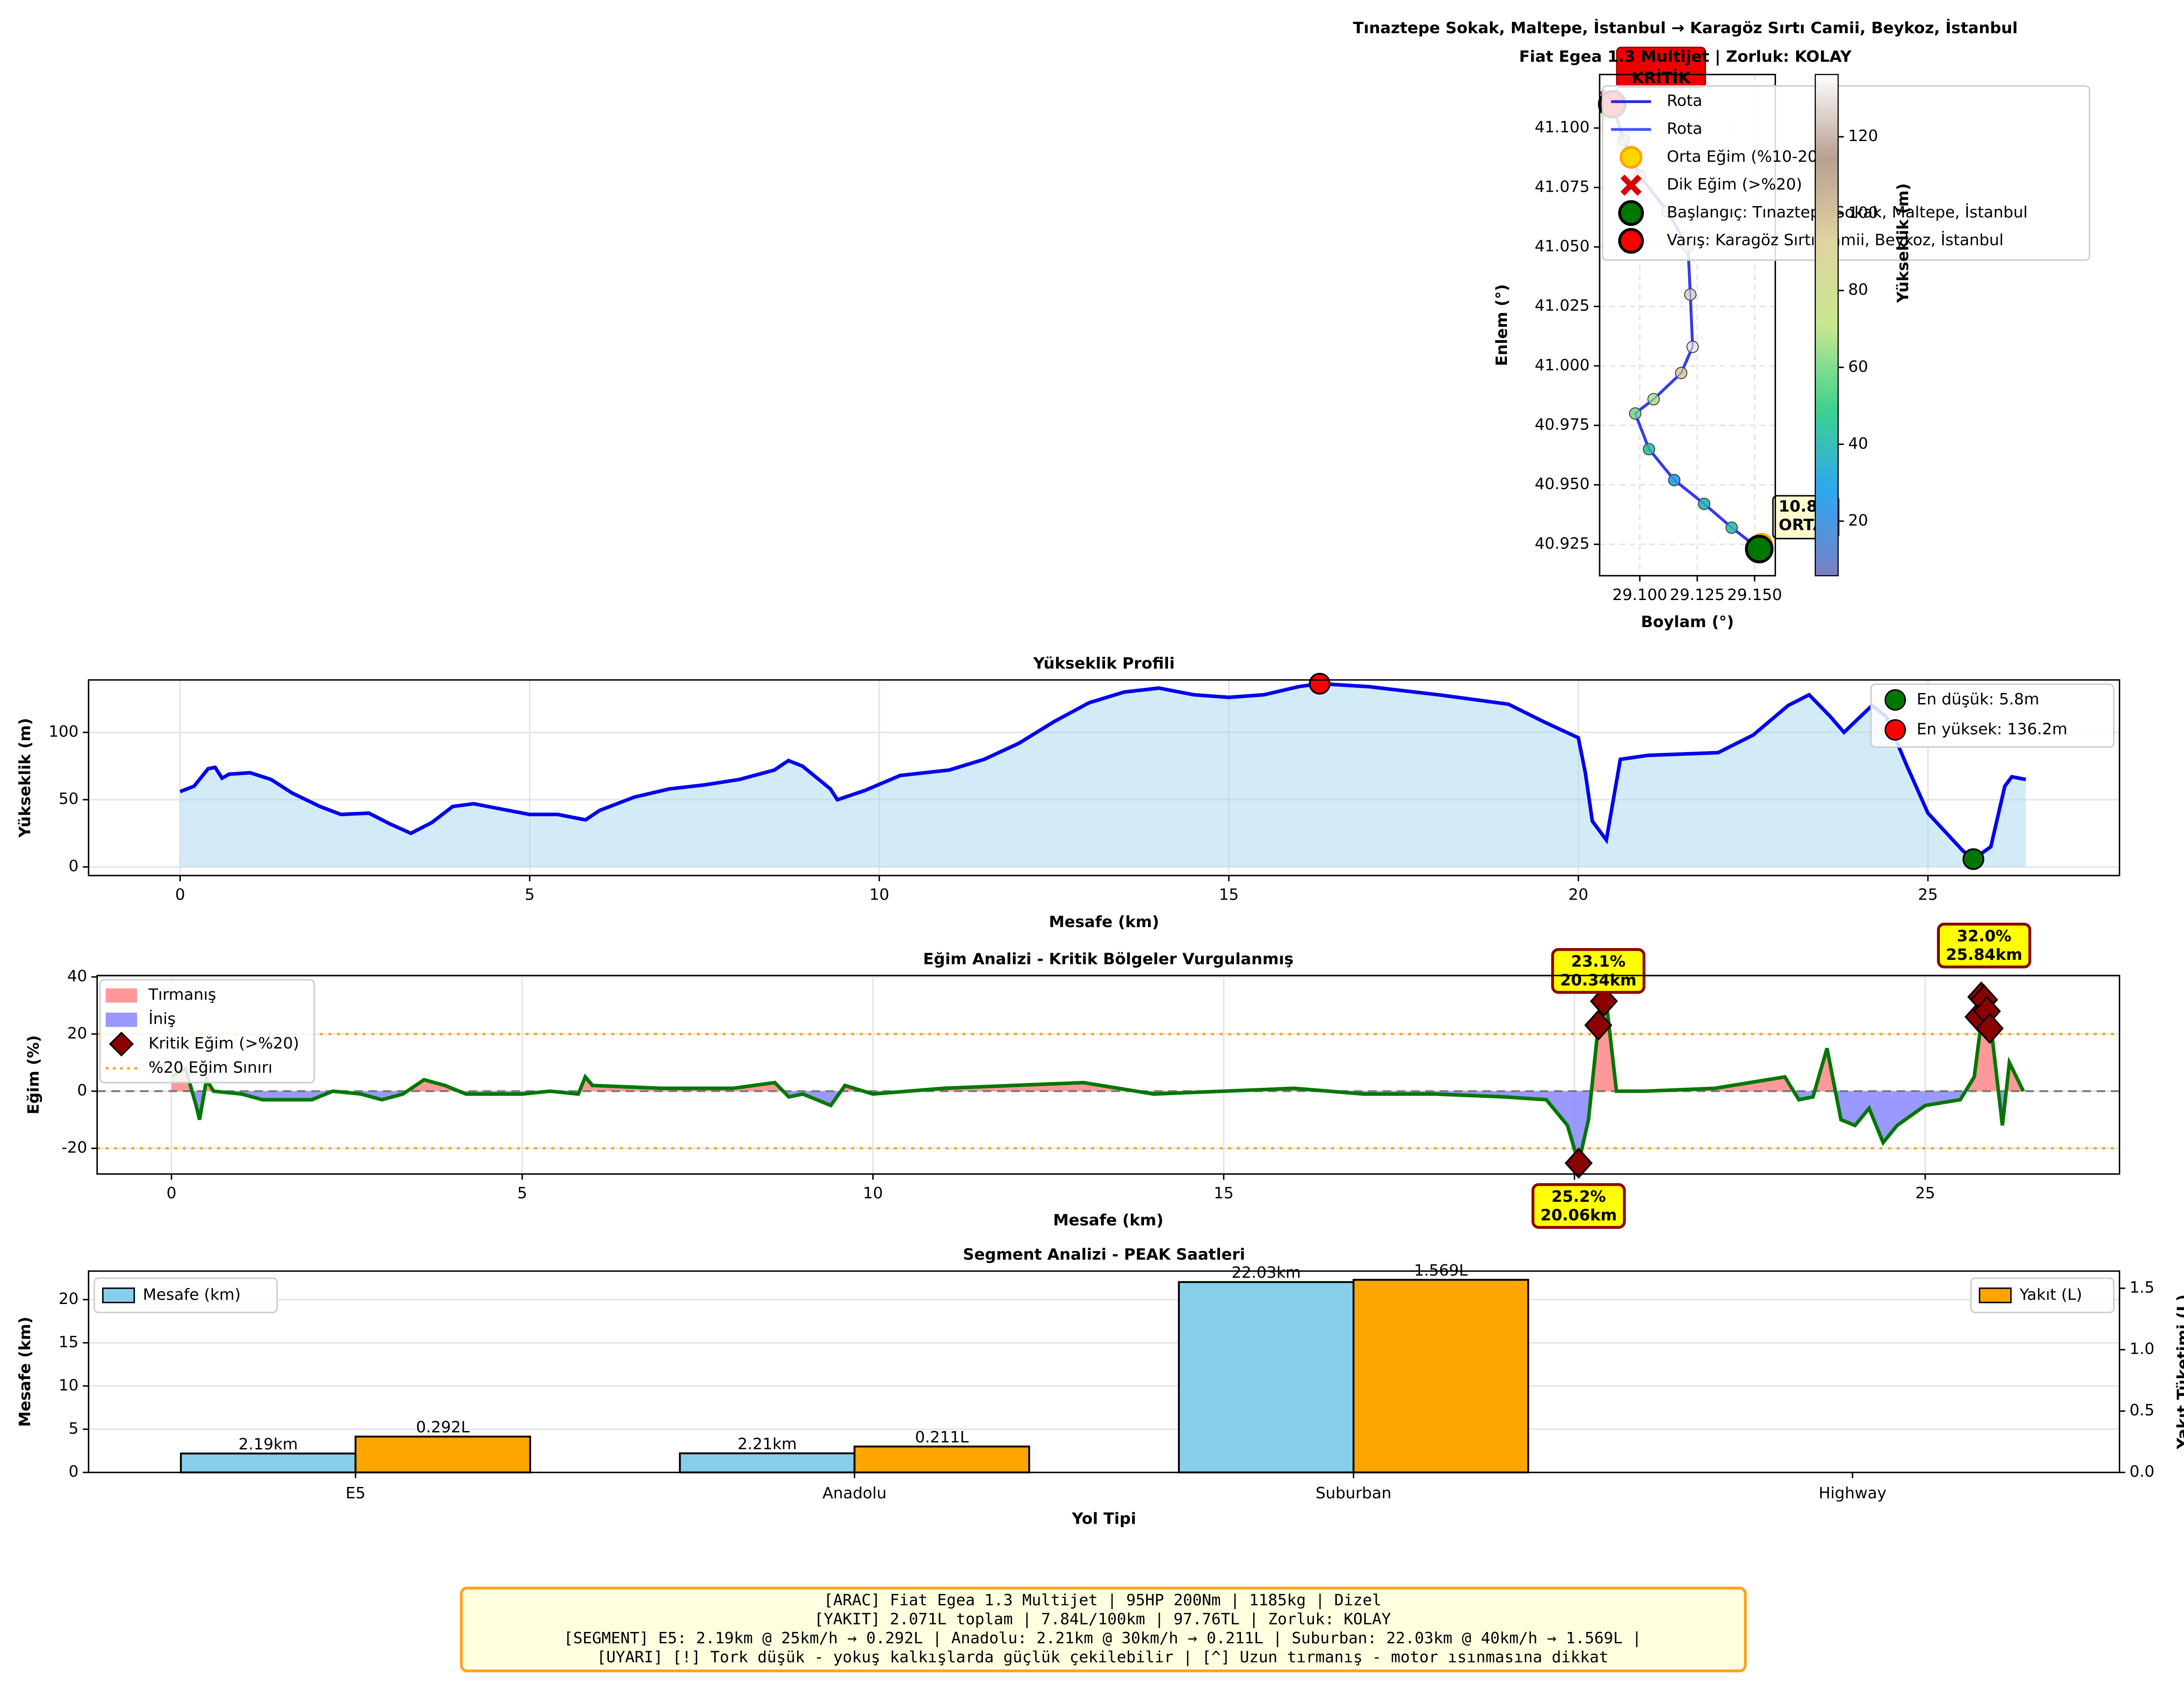 This screenshot has width=2184, height=1704. I want to click on colorbar-tick-label: 100, so click(1863, 213).